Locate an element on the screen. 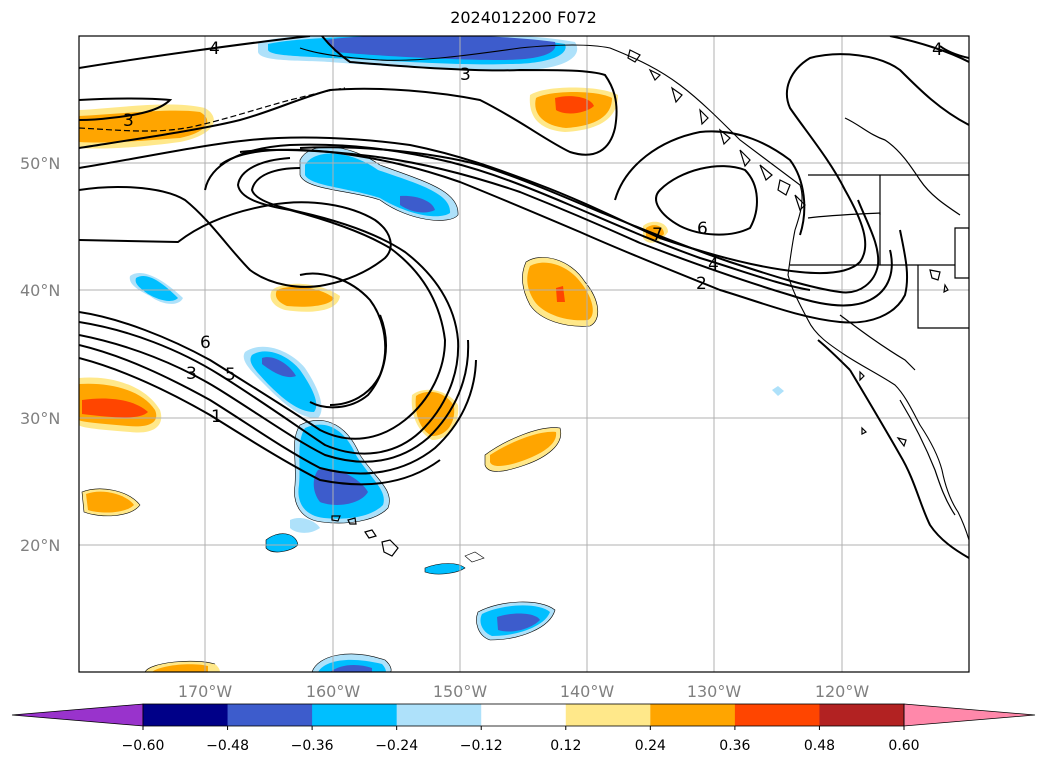  lat-tick-label: 30°N is located at coordinates (40, 418).